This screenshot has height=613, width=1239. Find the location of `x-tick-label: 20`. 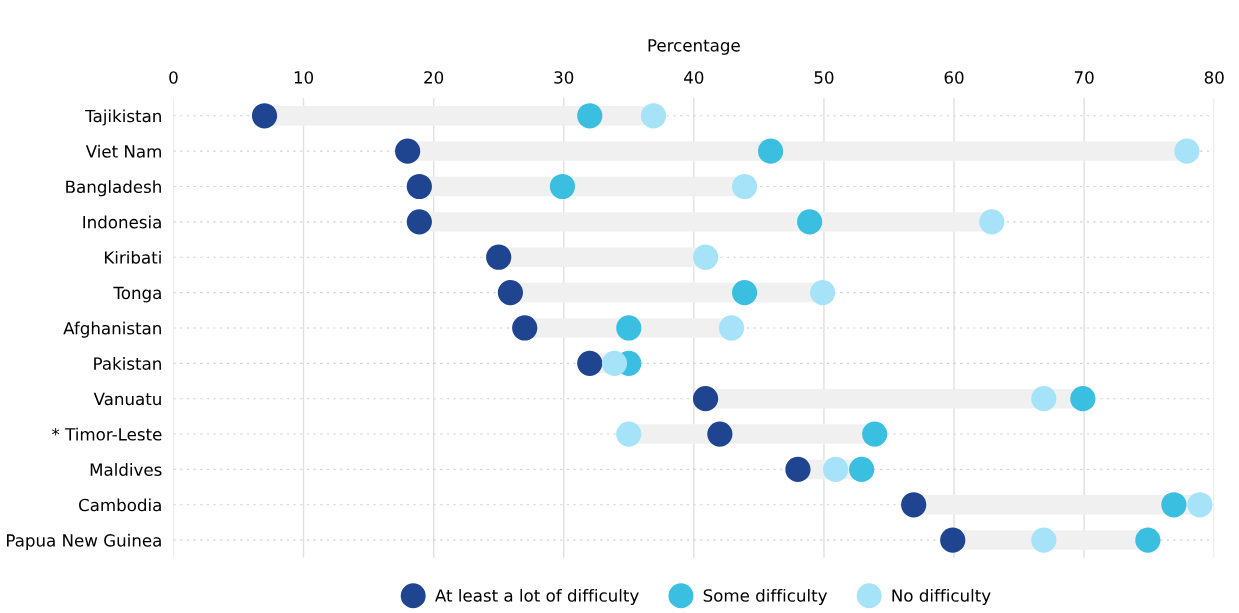

x-tick-label: 20 is located at coordinates (434, 77).